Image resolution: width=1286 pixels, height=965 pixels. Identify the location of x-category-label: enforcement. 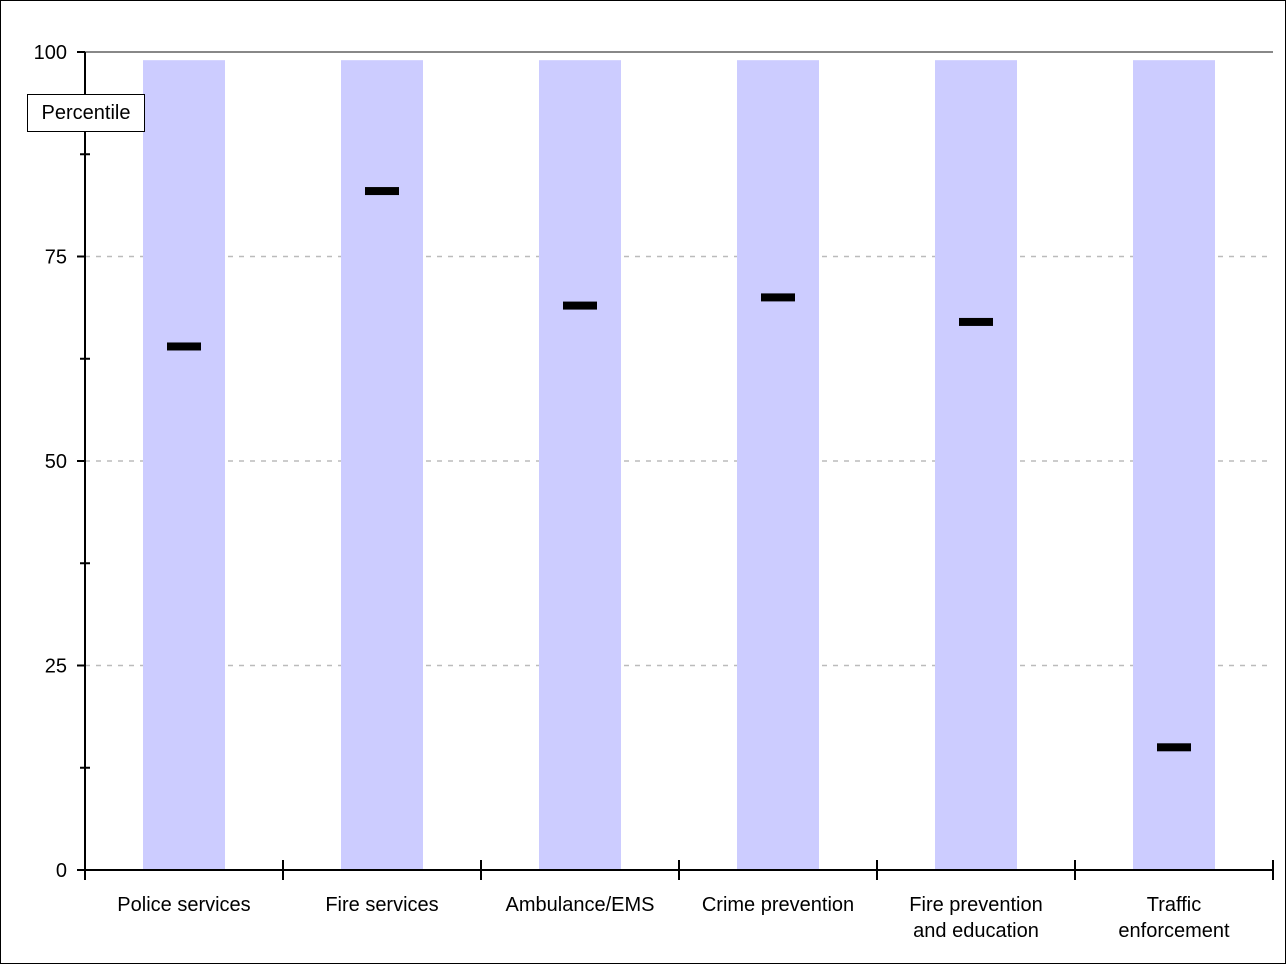
(1174, 931).